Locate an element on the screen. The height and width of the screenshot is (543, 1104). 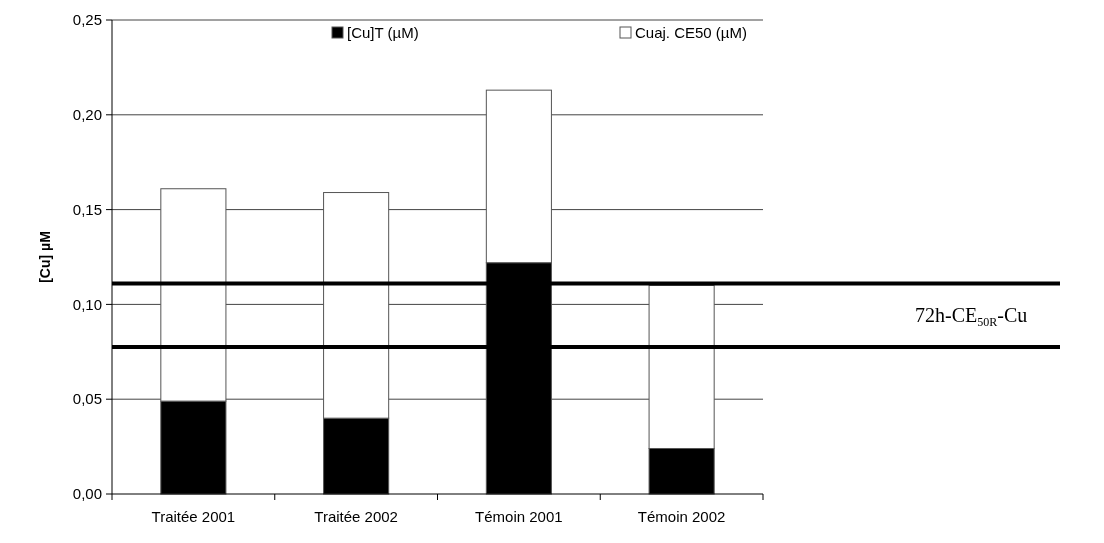
y-tick-label: 0,05 is located at coordinates (87, 399).